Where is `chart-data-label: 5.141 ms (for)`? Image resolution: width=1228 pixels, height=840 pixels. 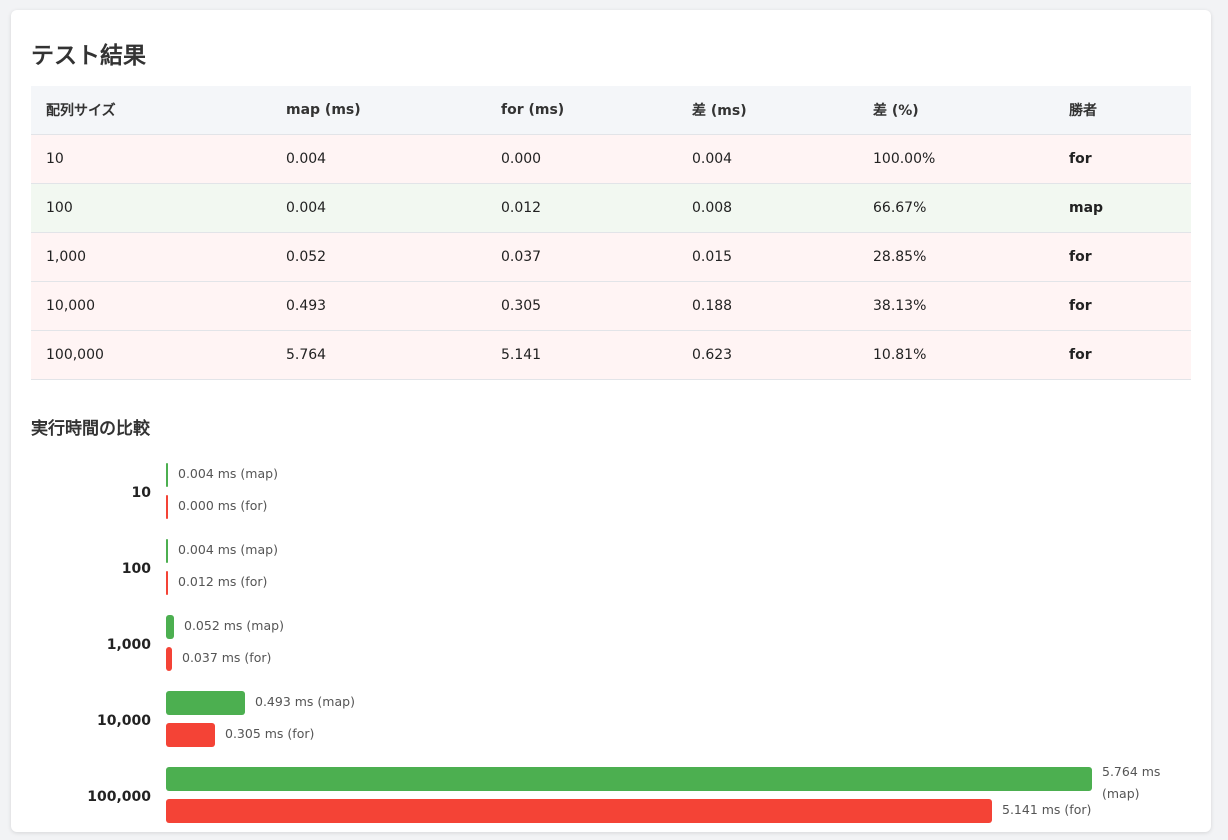
chart-data-label: 5.141 ms (for) is located at coordinates (1047, 809).